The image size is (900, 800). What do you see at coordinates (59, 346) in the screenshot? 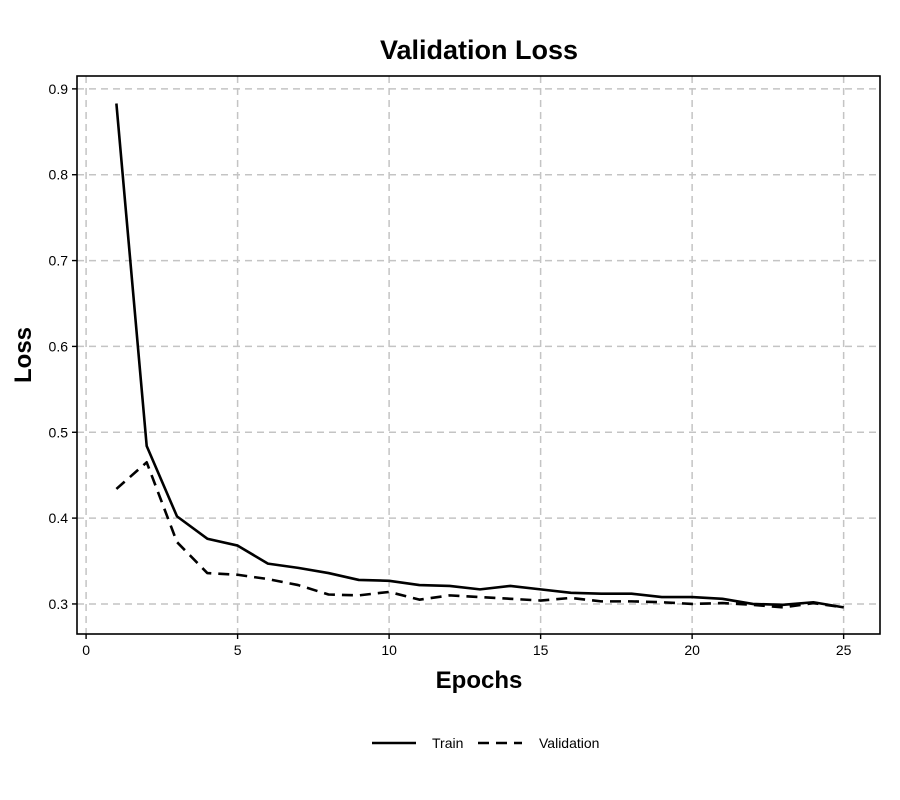
I see `y-tick-label: 0.6` at bounding box center [59, 346].